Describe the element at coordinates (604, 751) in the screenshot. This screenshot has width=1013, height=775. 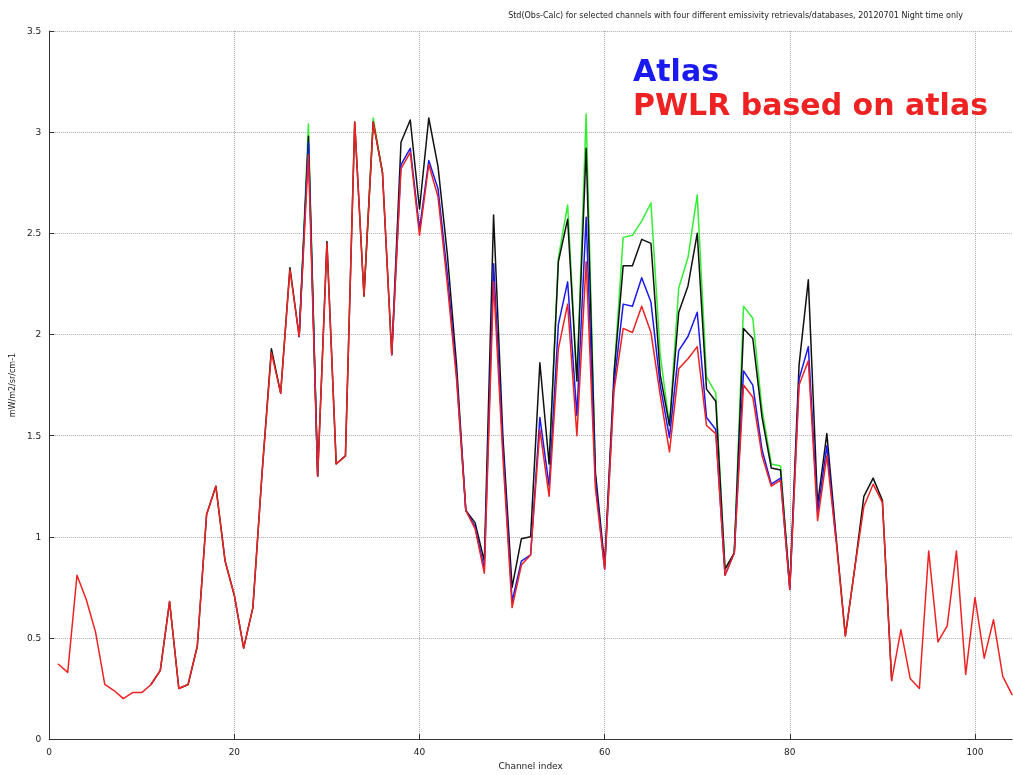
I see `x-tick-label: 60` at that location.